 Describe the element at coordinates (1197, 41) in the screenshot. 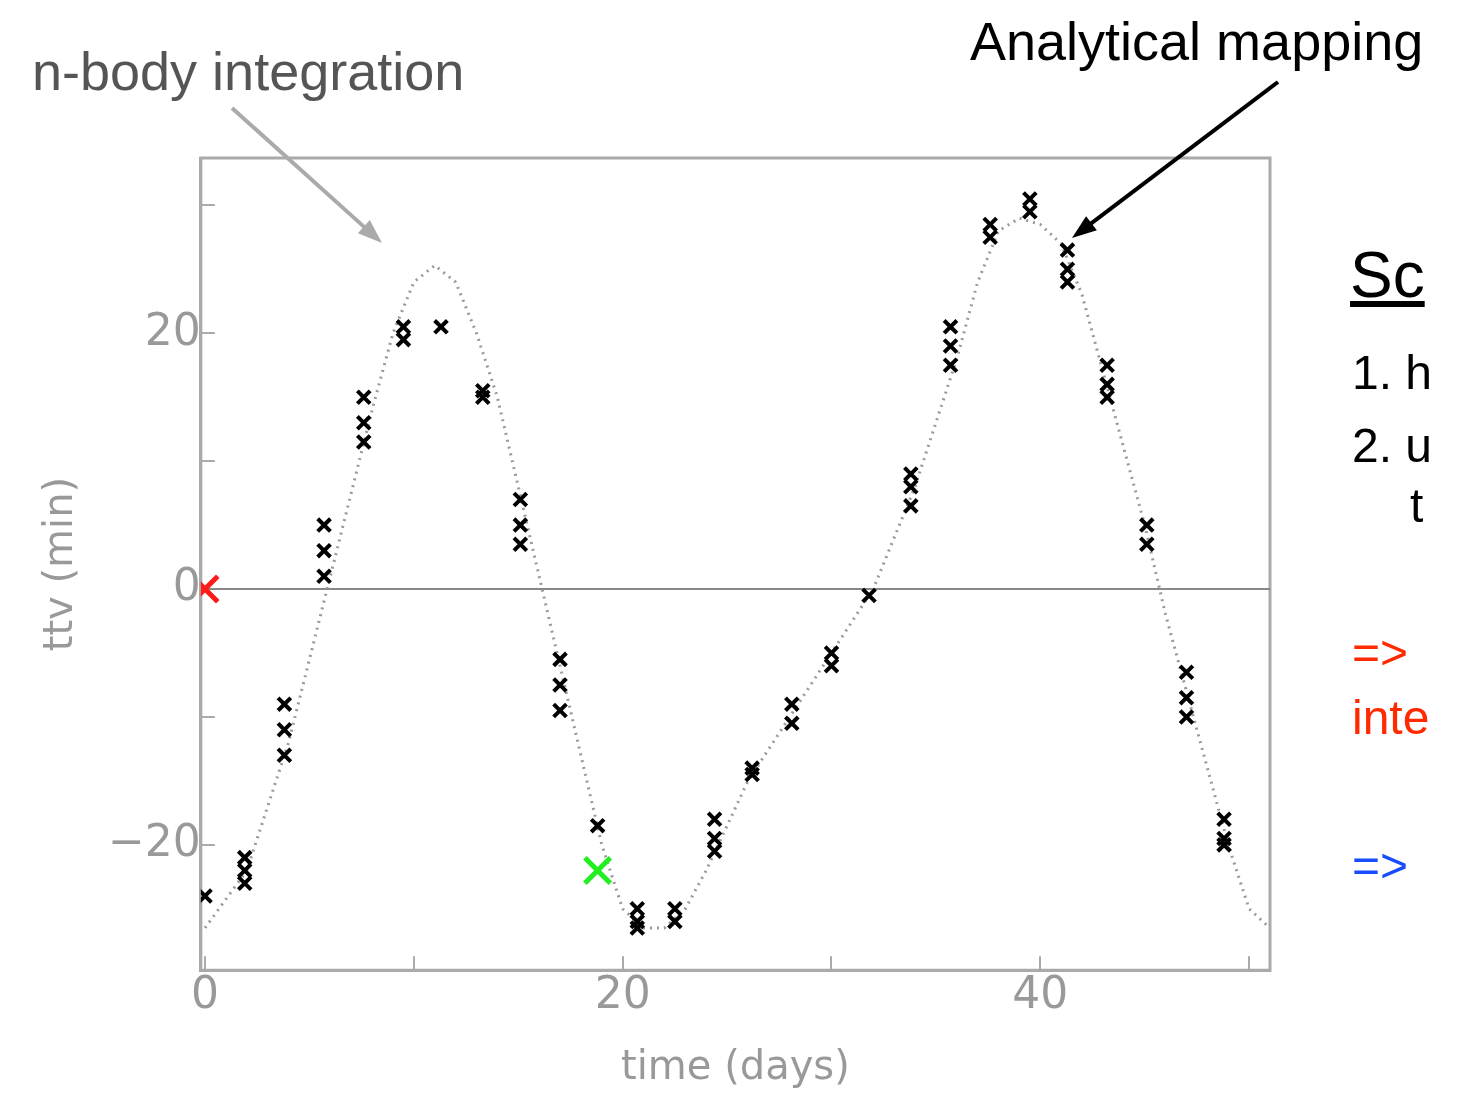

I see `text: Analytical mapping` at that location.